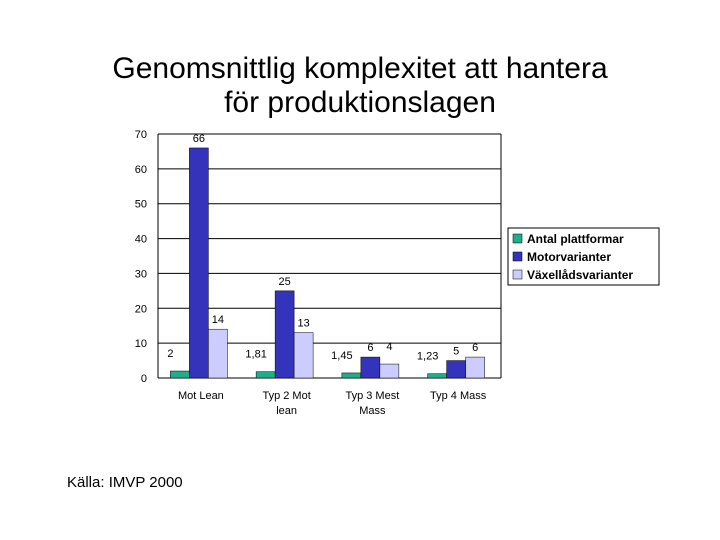 This screenshot has height=540, width=720. Describe the element at coordinates (286, 411) in the screenshot. I see `category-label: lean` at that location.